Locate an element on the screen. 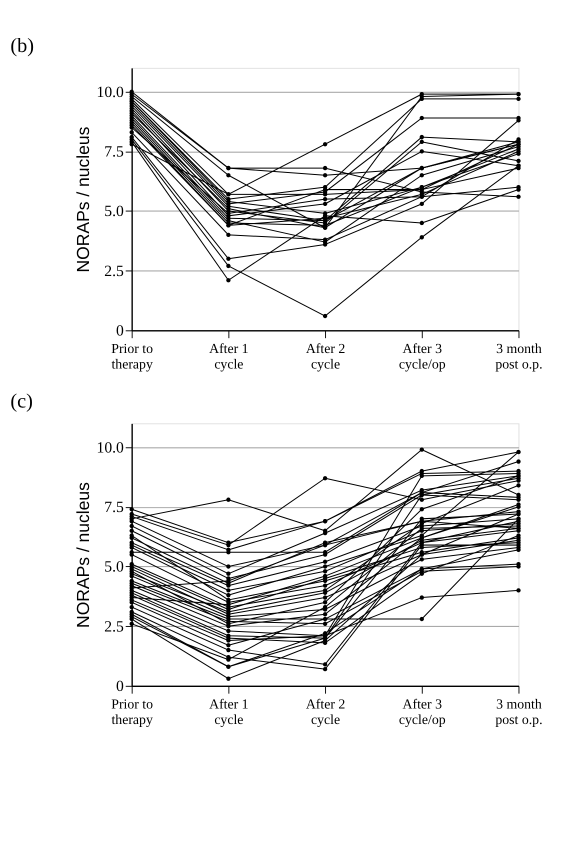 The width and height of the screenshot is (571, 841). chart-title: (b) is located at coordinates (22, 46).